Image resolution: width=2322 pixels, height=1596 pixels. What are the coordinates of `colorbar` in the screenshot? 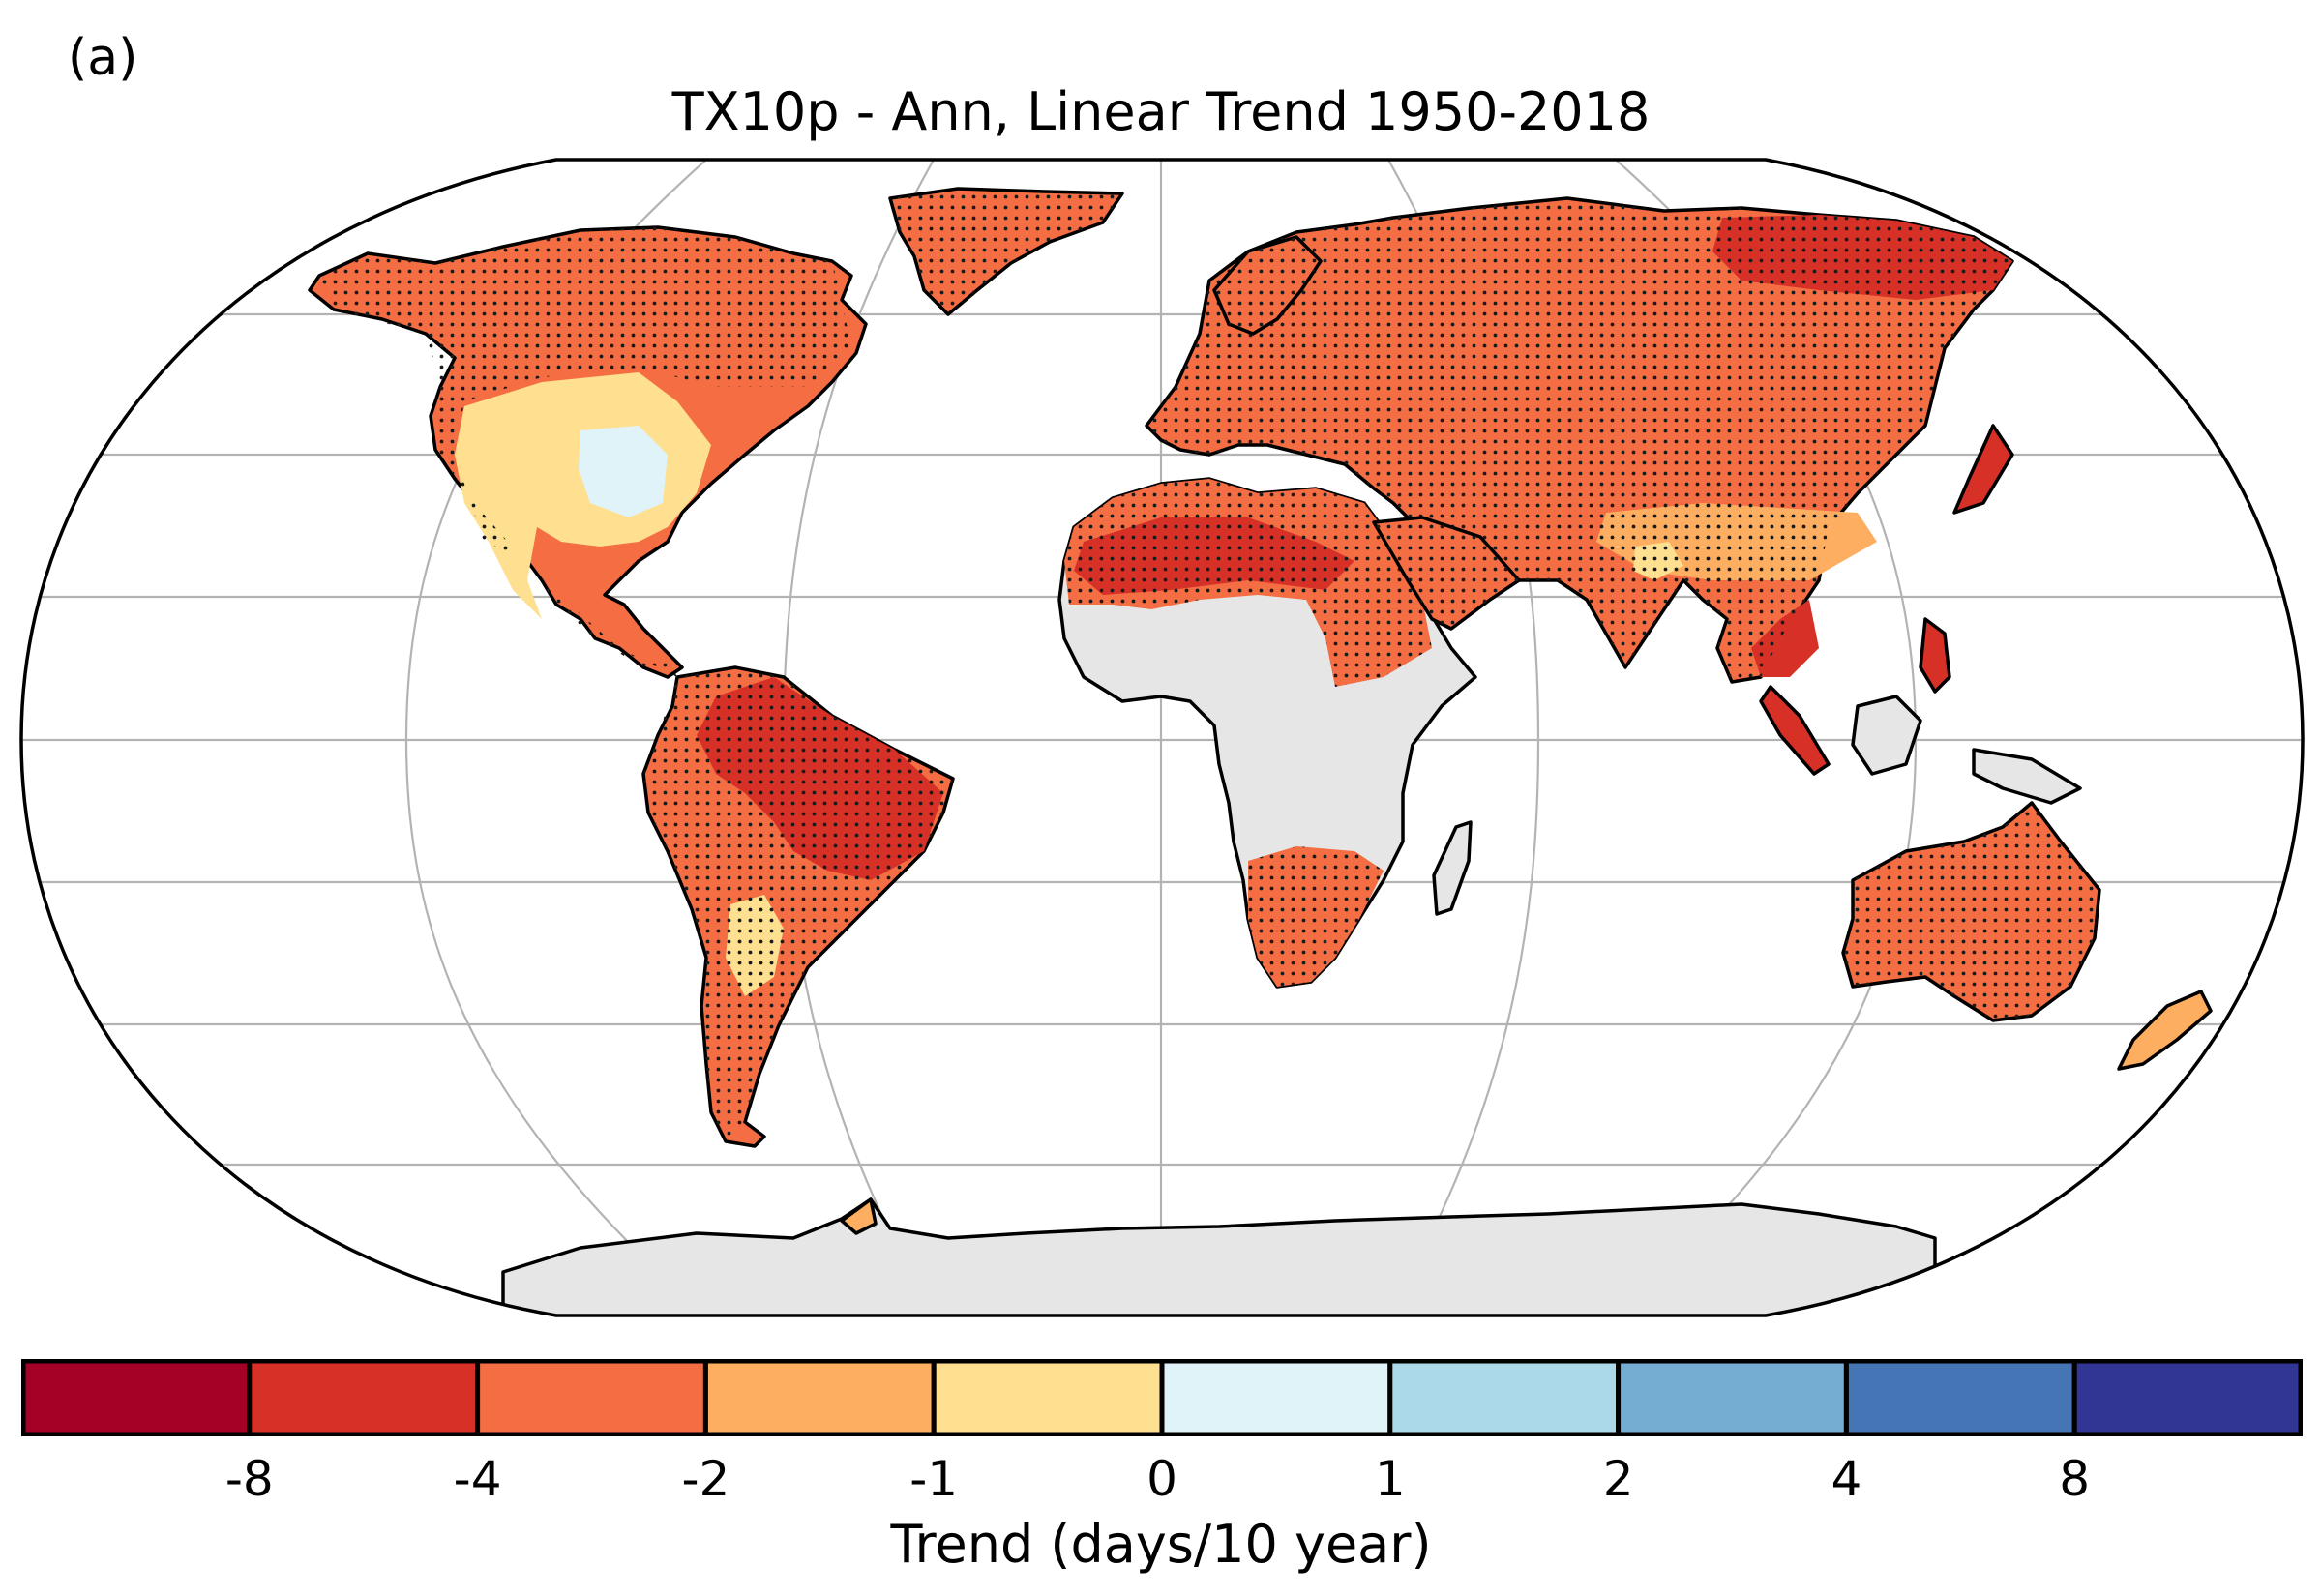 It's located at (1162, 1397).